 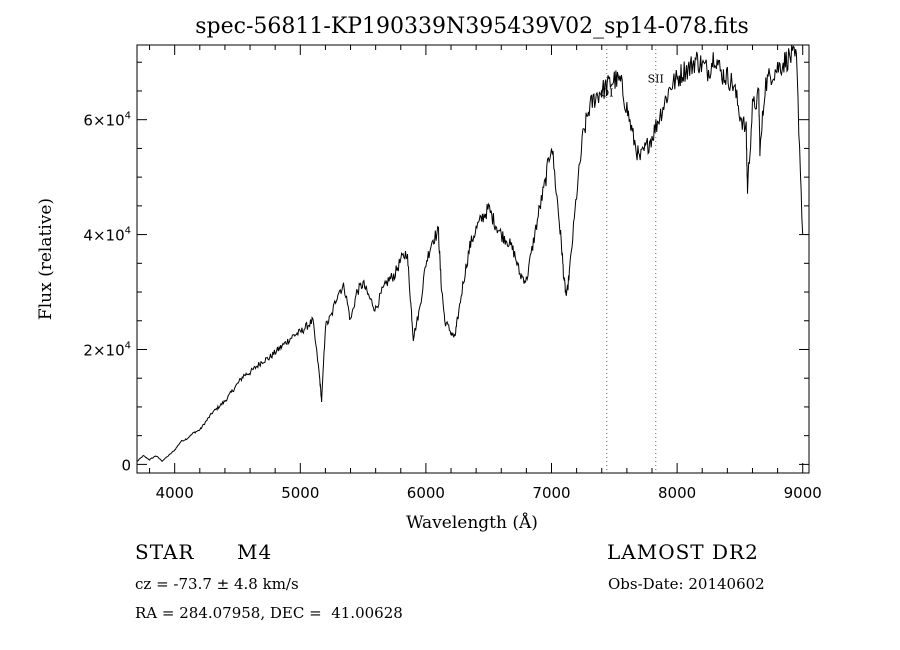 What do you see at coordinates (107, 235) in the screenshot?
I see `y-tick-label: 4×104` at bounding box center [107, 235].